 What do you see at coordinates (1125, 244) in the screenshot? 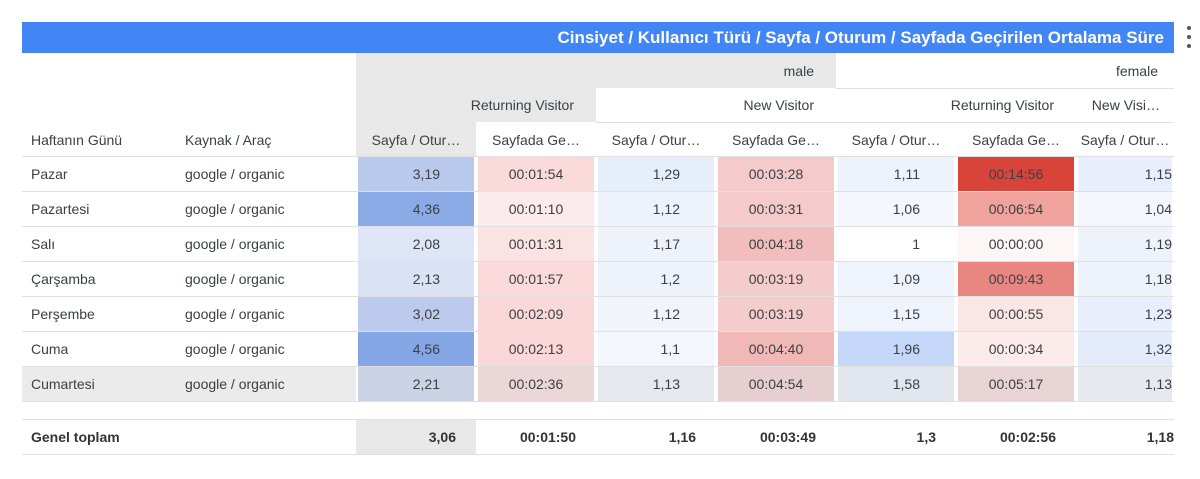
I see `table-value-cell: 1,19` at bounding box center [1125, 244].